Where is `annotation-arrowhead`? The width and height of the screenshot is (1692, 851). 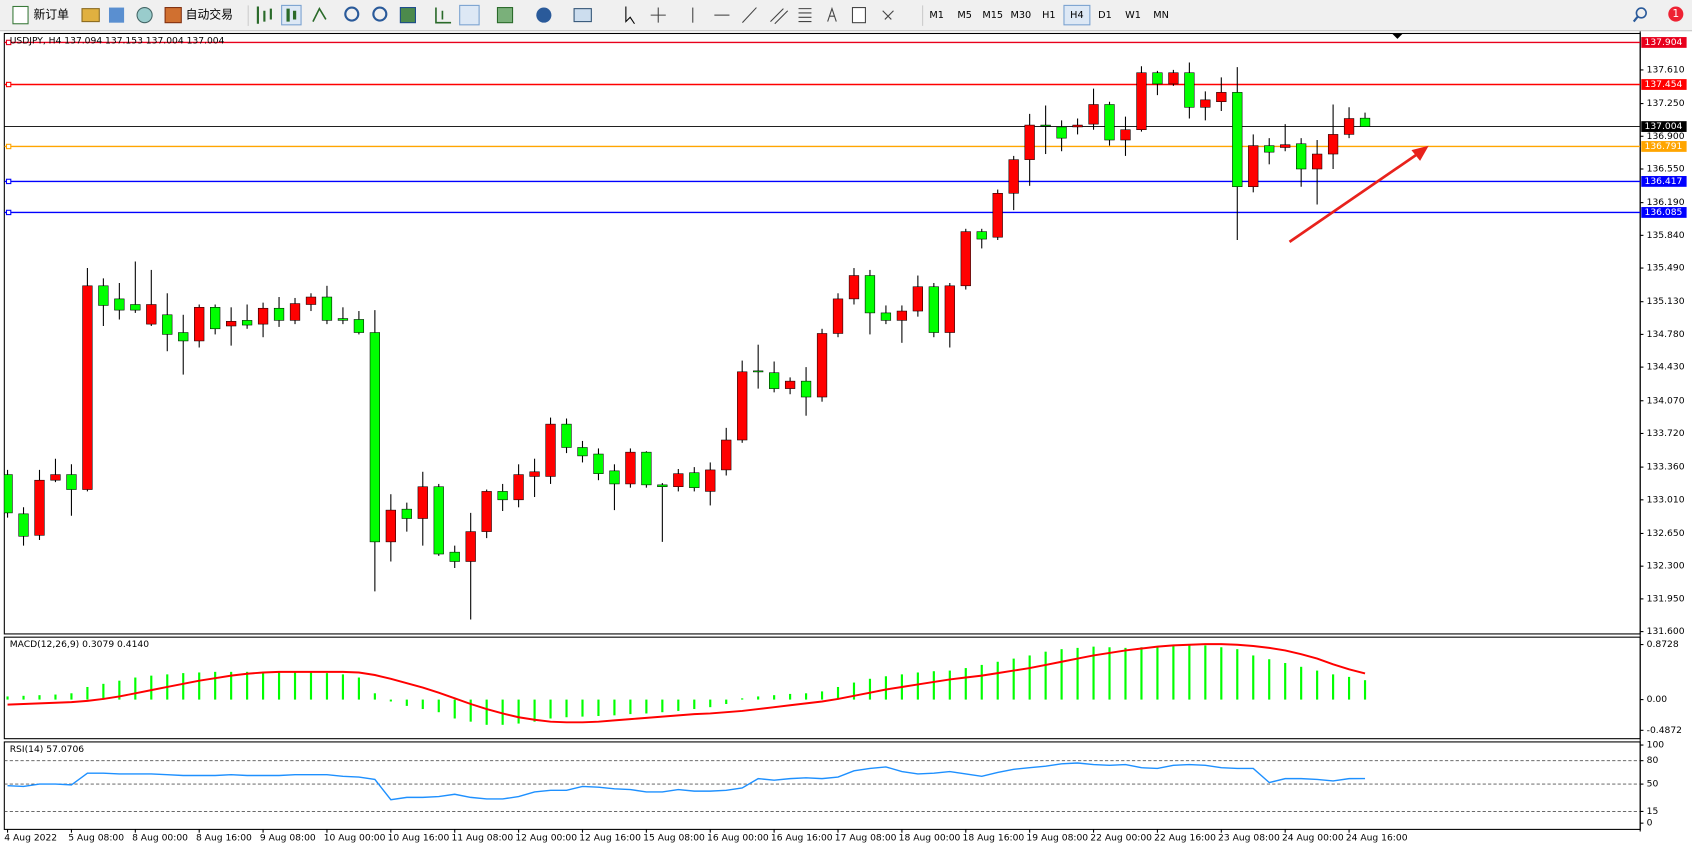 annotation-arrowhead is located at coordinates (1420, 153).